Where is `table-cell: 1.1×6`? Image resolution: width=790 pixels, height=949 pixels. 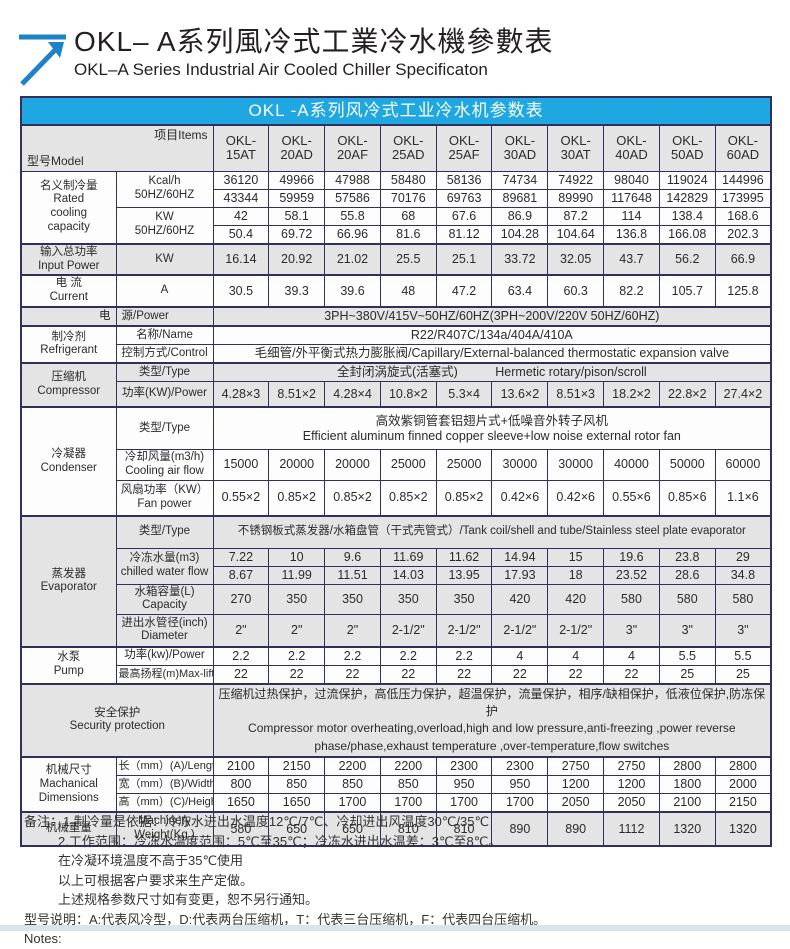
table-cell: 1.1×6 is located at coordinates (743, 498).